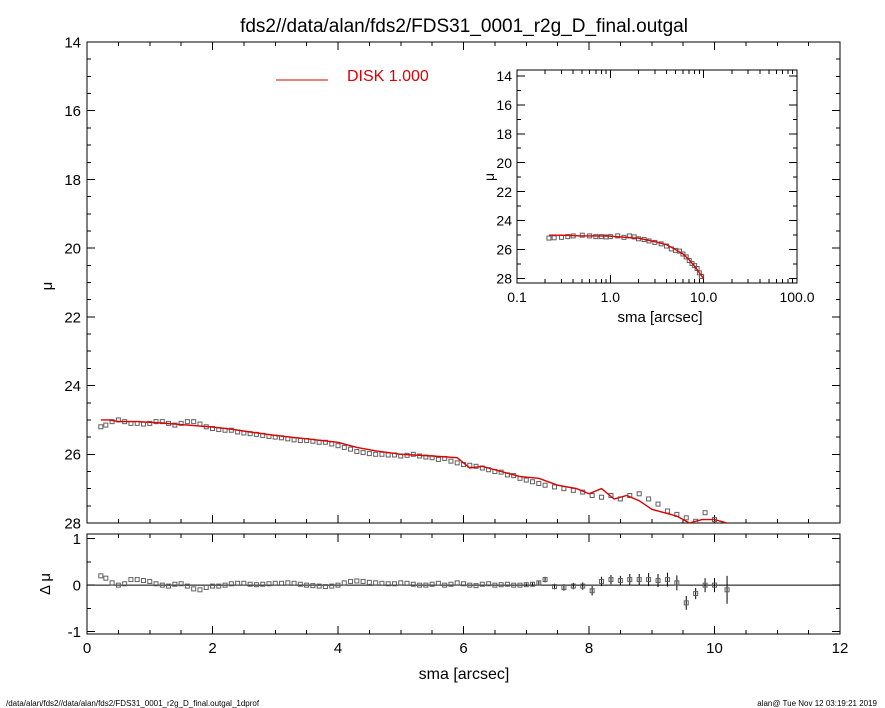  What do you see at coordinates (504, 134) in the screenshot?
I see `inset-y-tick-label: 18` at bounding box center [504, 134].